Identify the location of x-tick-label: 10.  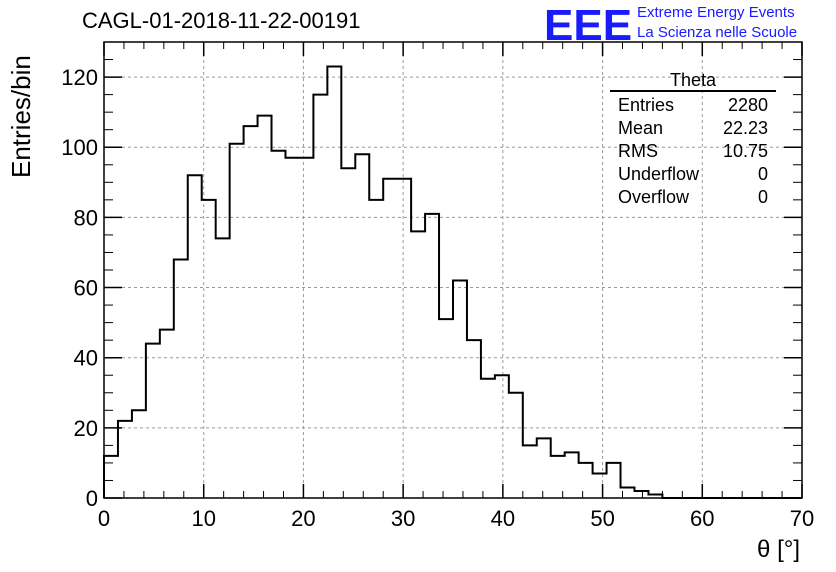
(203, 518).